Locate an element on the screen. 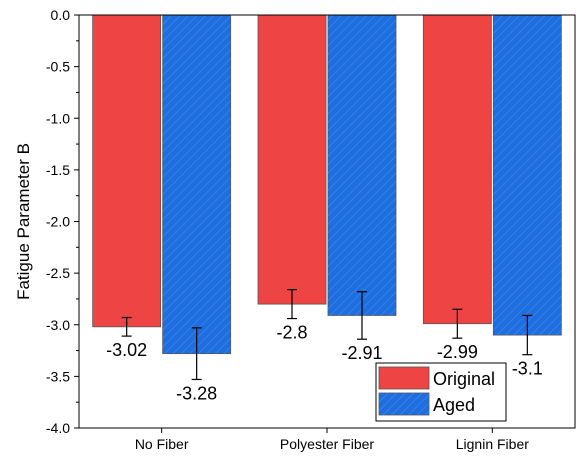  x-category-label: Polyester Fiber is located at coordinates (327, 444).